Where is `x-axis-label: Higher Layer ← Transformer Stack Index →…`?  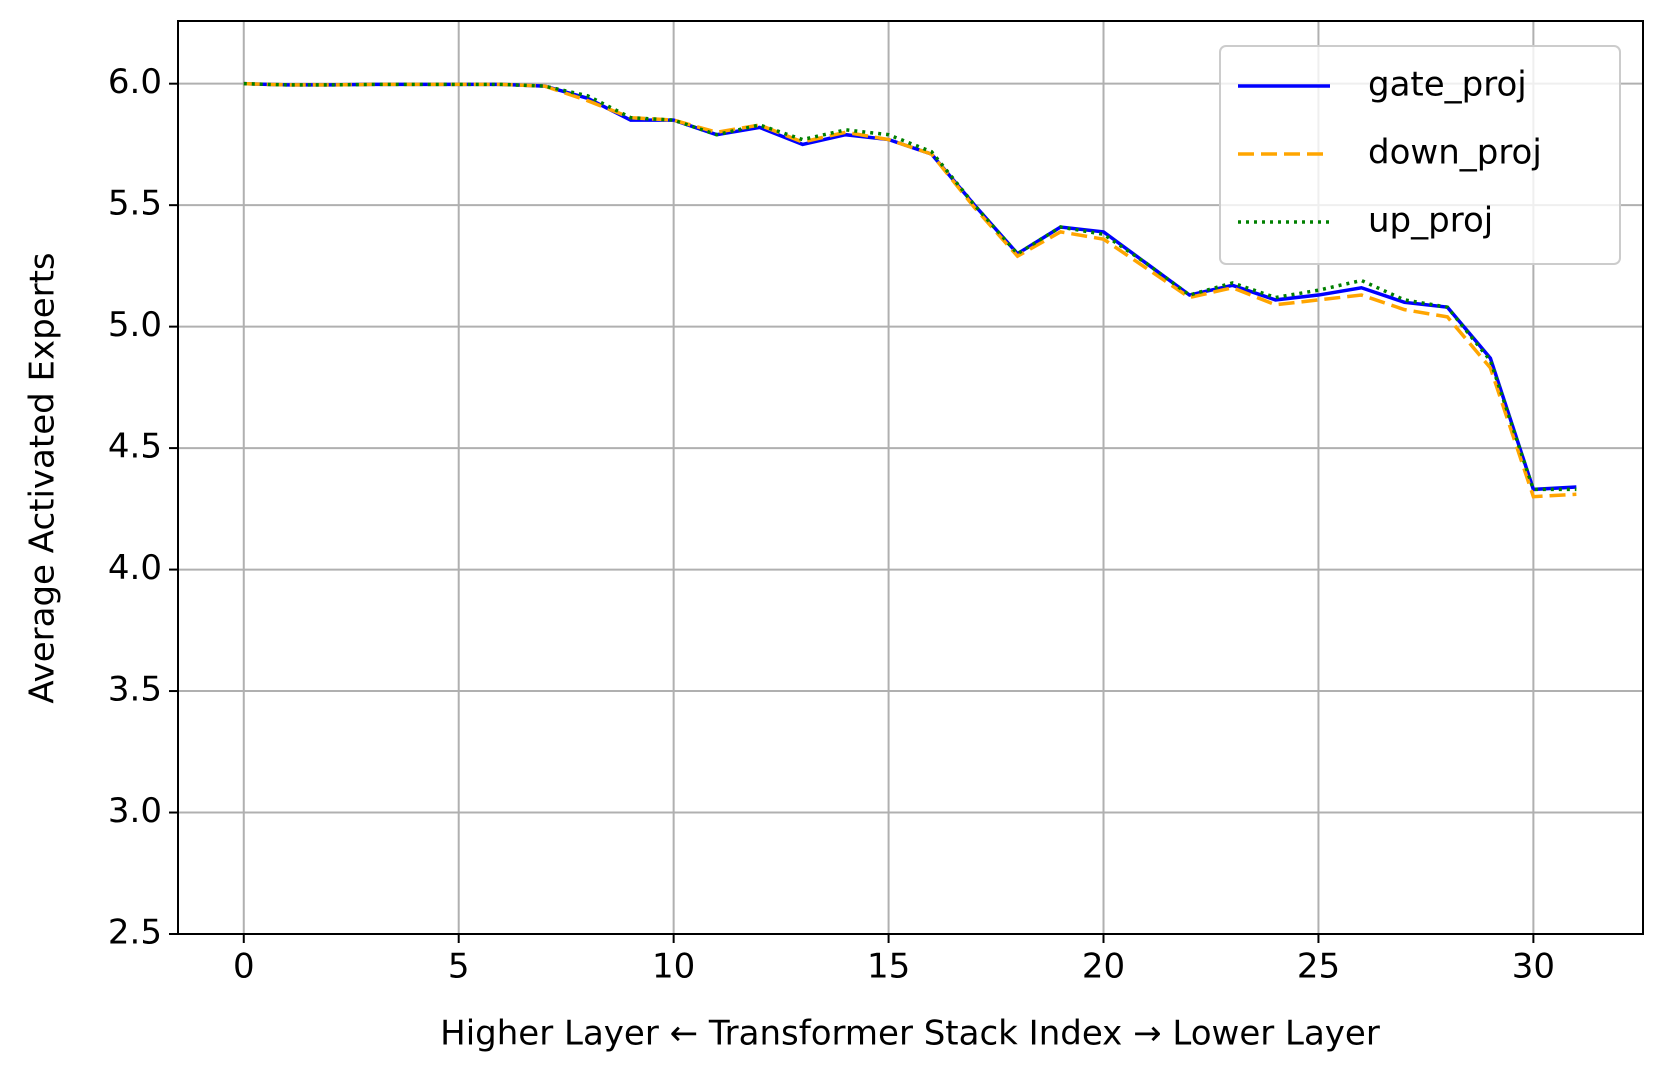
x-axis-label: Higher Layer ← Transformer Stack Index →… is located at coordinates (910, 1034).